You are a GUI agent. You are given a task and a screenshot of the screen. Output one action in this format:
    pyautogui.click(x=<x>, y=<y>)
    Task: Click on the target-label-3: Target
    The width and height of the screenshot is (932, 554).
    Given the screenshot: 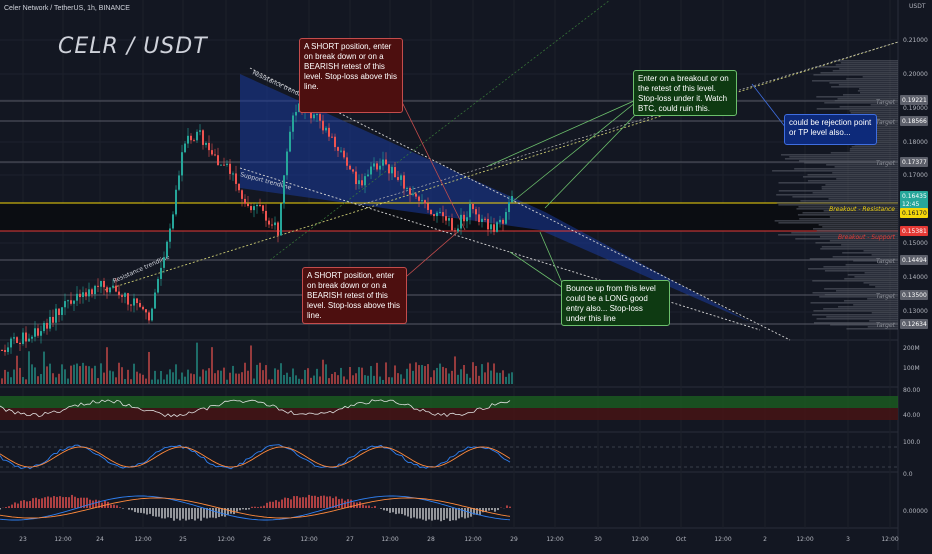 What is the action you would take?
    pyautogui.click(x=886, y=163)
    